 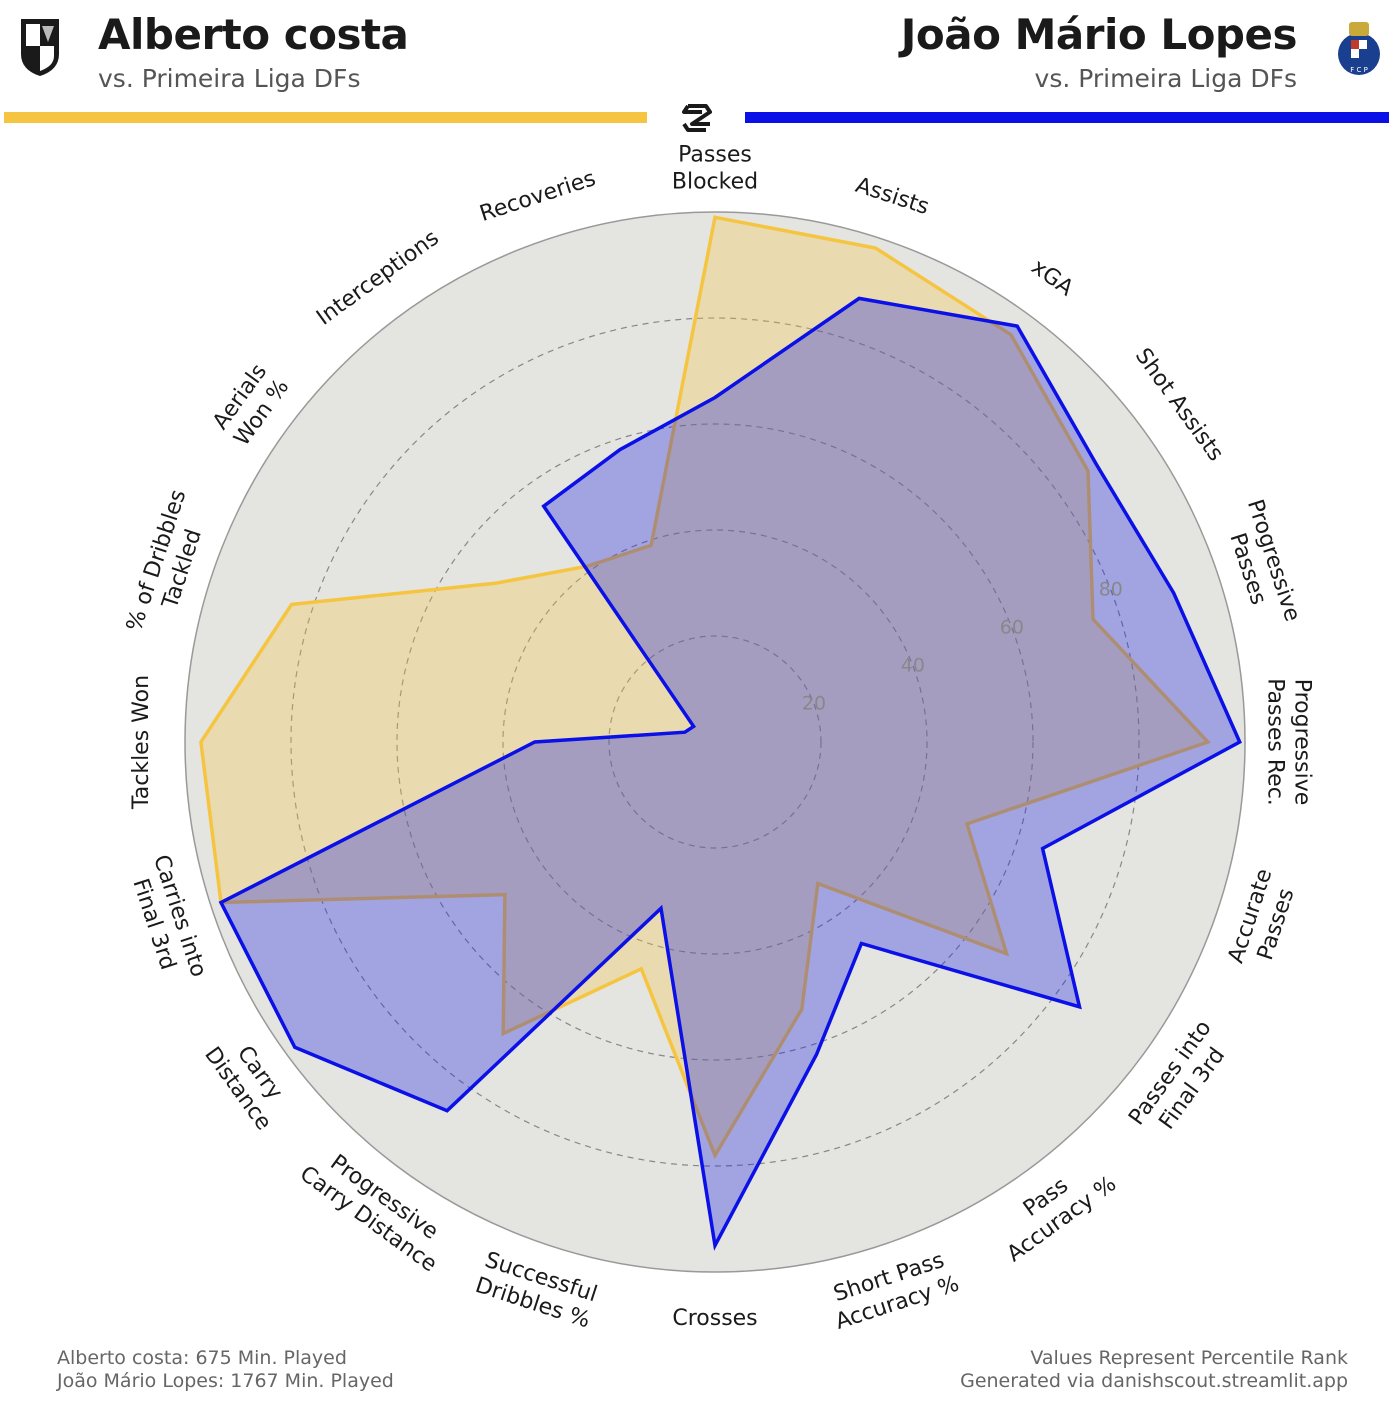 I want to click on axis-label: Passes Blocked, so click(x=715, y=169).